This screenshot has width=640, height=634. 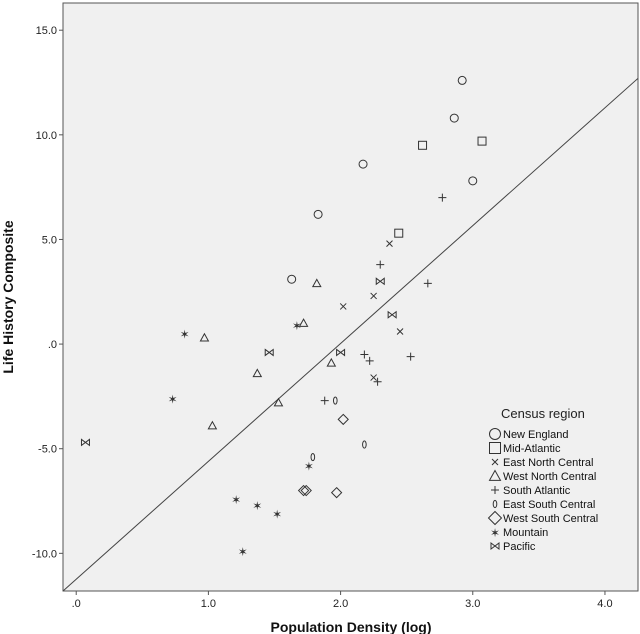 I want to click on series-west-south-central, so click(x=323, y=456).